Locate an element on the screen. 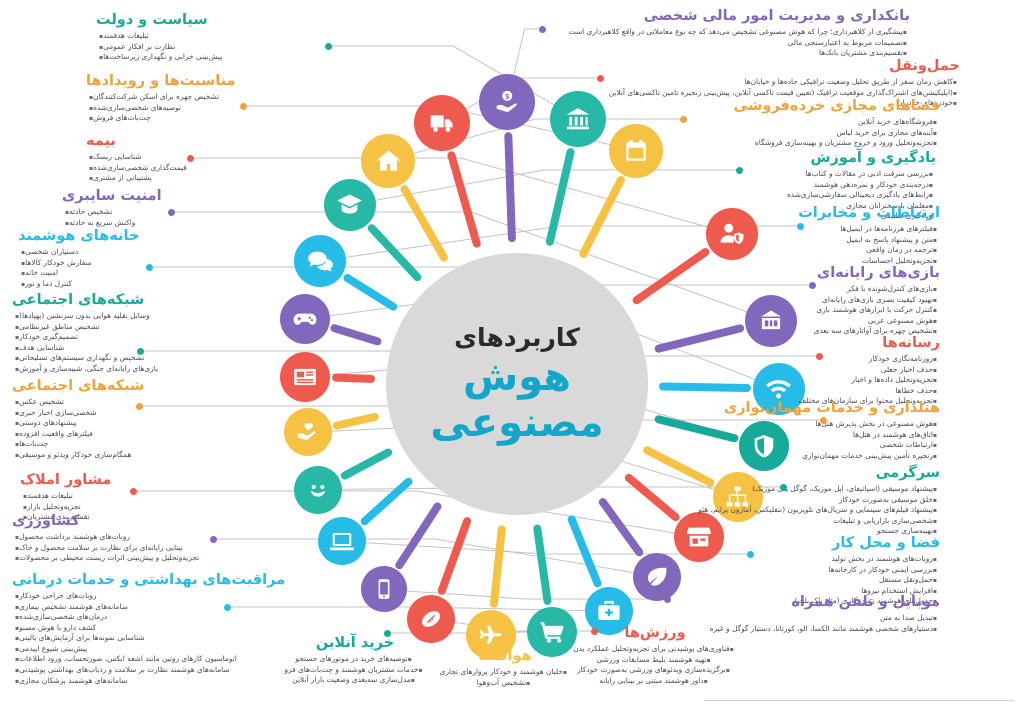  block-title-banking-personal-finance: بانکداری و مدیریت امور مالی شخصی is located at coordinates (776, 16).